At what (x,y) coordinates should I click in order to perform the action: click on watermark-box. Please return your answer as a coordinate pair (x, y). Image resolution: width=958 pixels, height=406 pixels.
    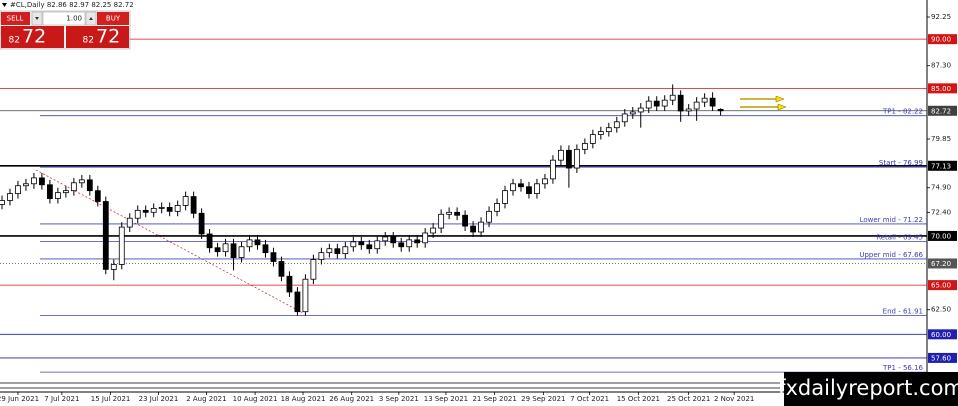
    Looking at the image, I should click on (871, 389).